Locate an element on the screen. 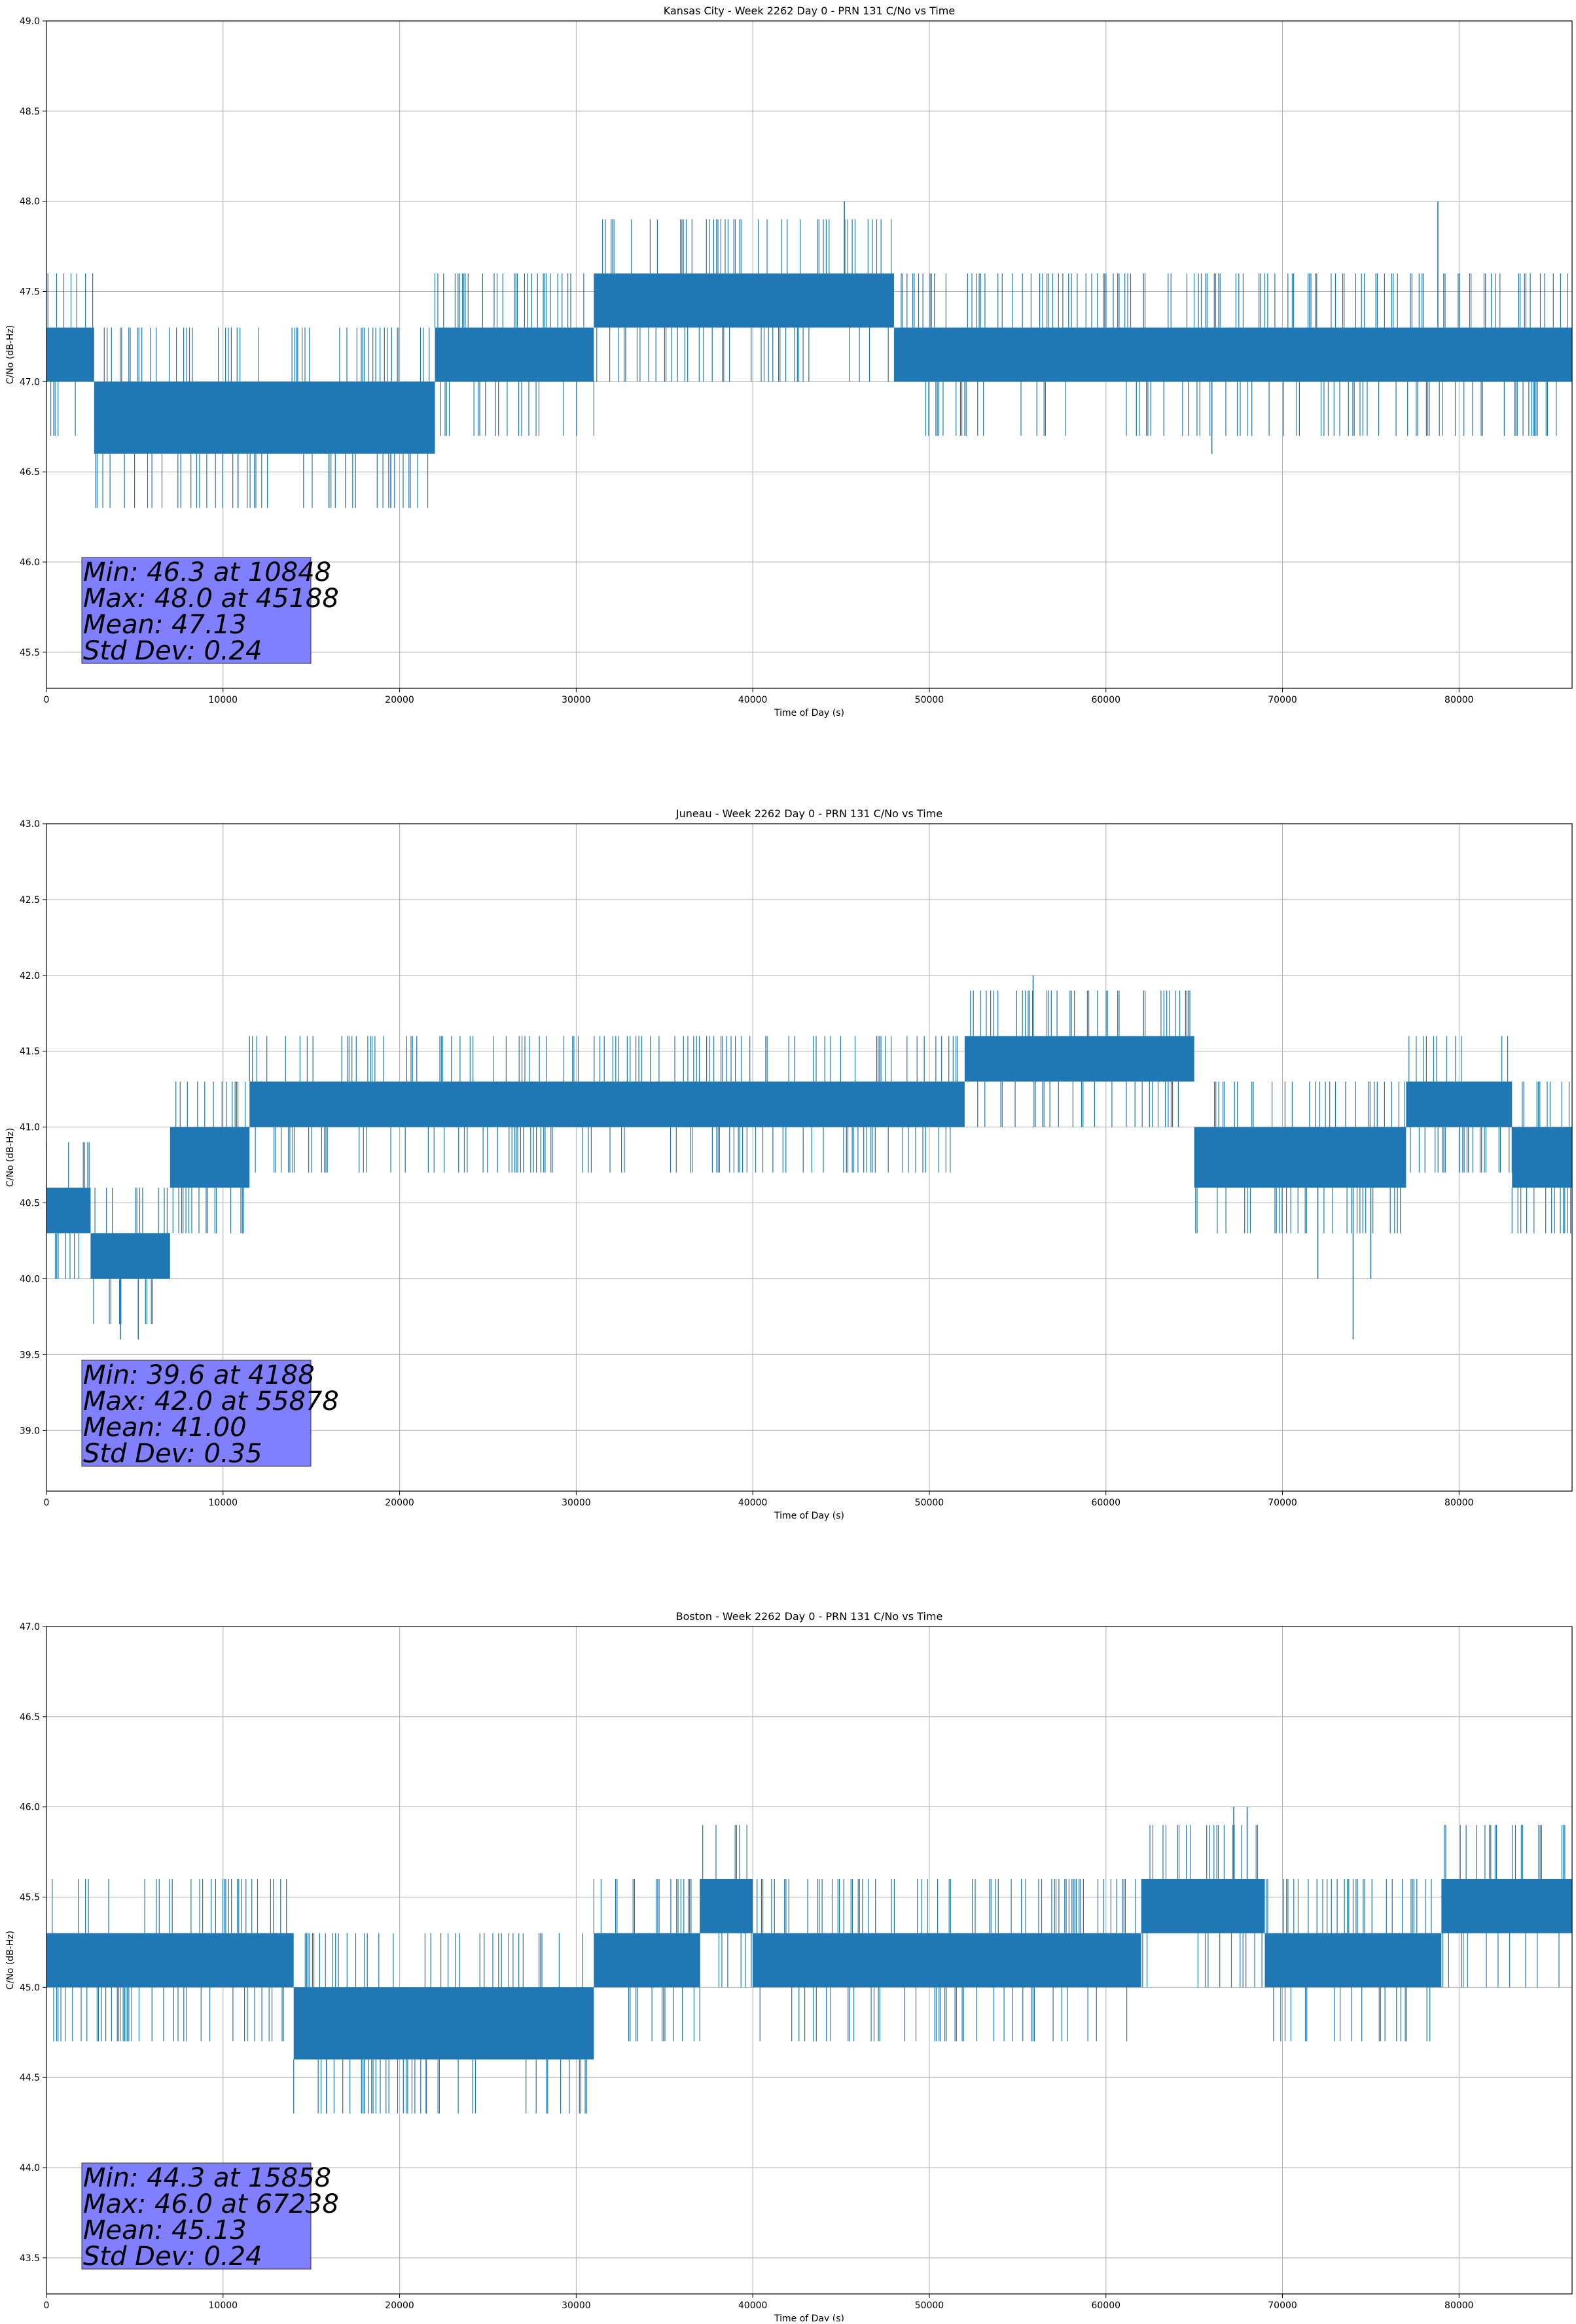 The height and width of the screenshot is (2324, 1576). y-tick-label: 43.5 is located at coordinates (30, 2258).